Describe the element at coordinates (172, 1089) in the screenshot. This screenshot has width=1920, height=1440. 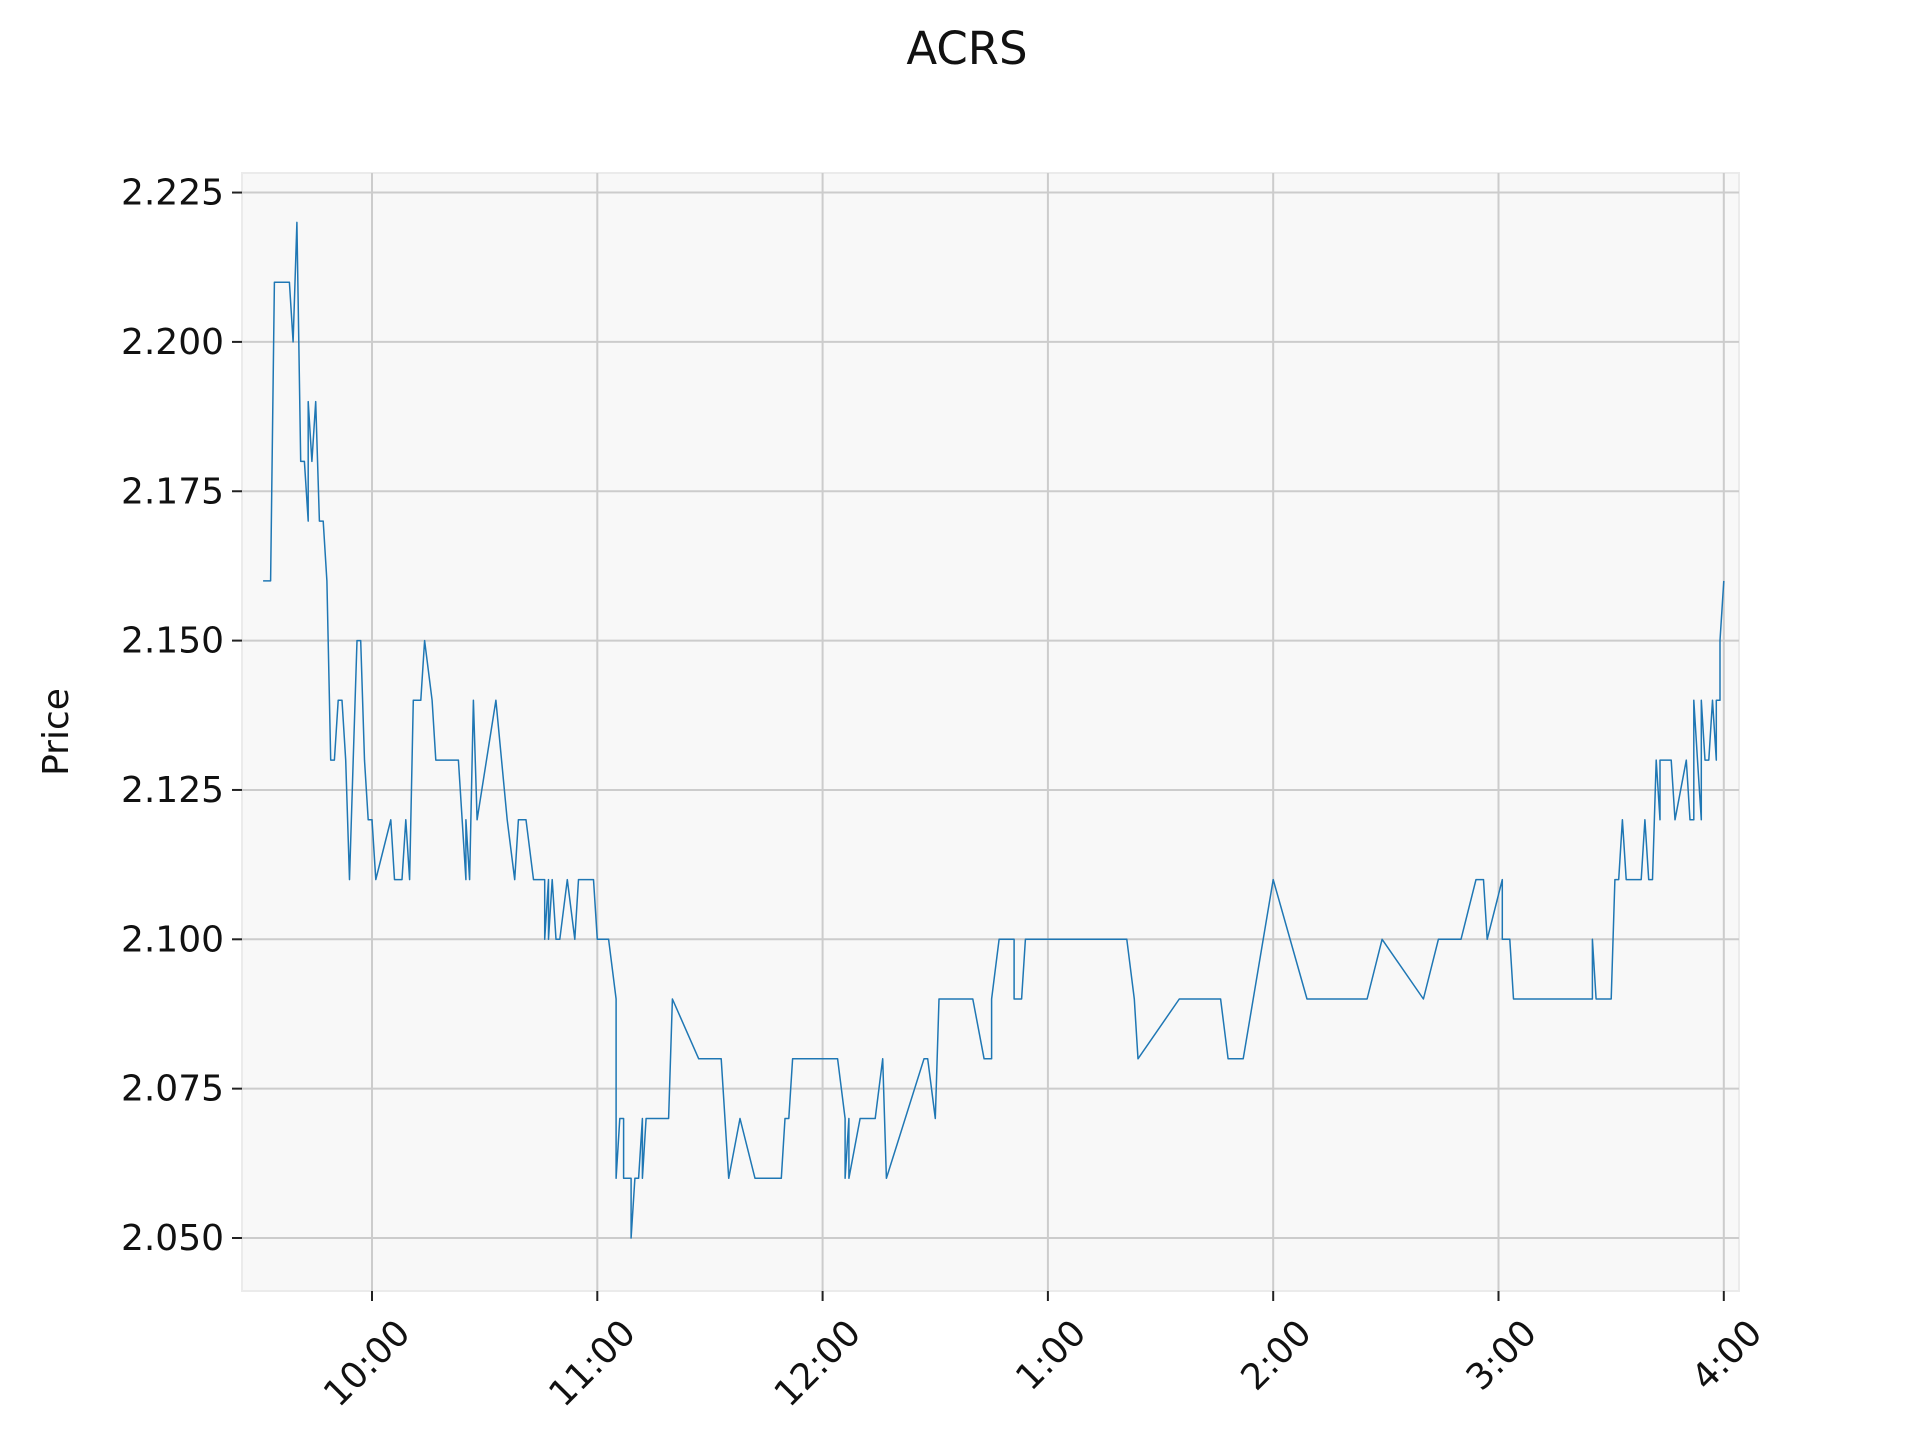
I see `y-tick-label: 2.075` at that location.